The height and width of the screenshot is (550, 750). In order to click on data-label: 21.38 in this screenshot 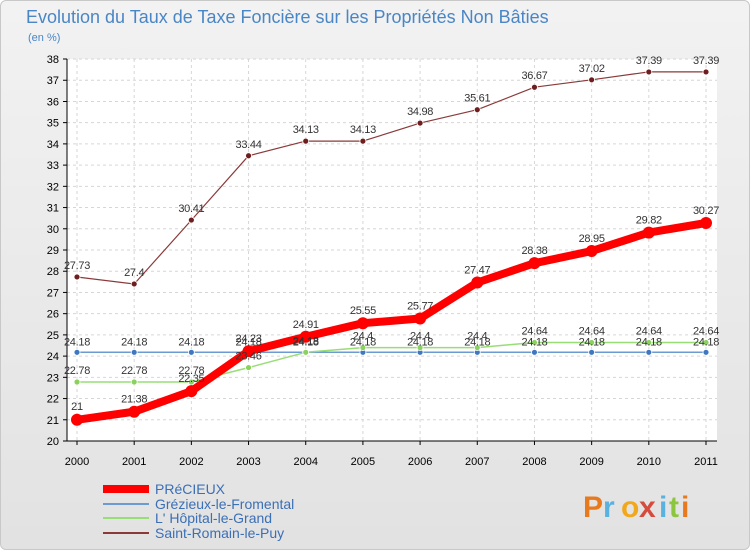, I will do `click(134, 400)`.